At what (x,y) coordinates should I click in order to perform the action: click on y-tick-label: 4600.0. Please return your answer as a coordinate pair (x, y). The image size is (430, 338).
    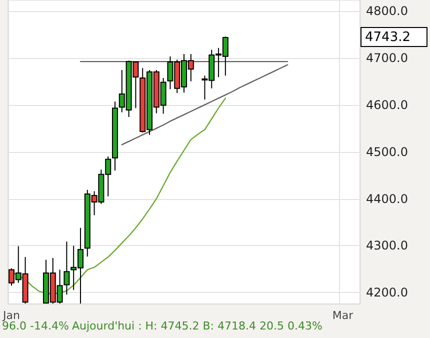
    Looking at the image, I should click on (387, 105).